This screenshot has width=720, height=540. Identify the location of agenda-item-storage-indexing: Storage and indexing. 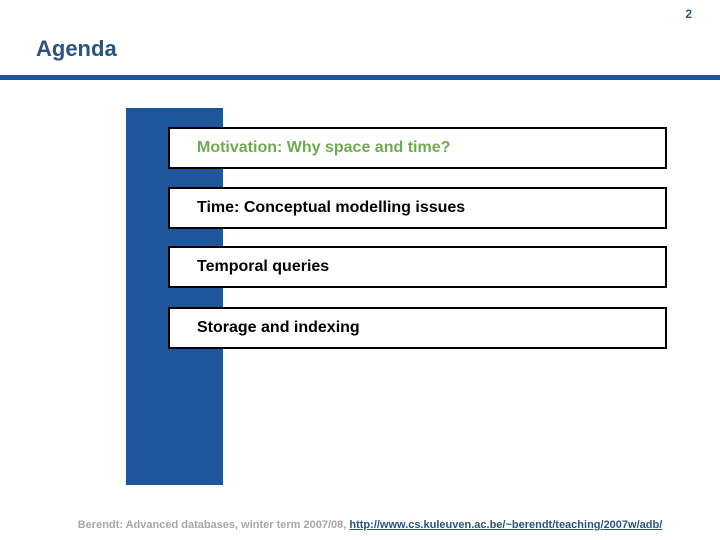
(417, 328).